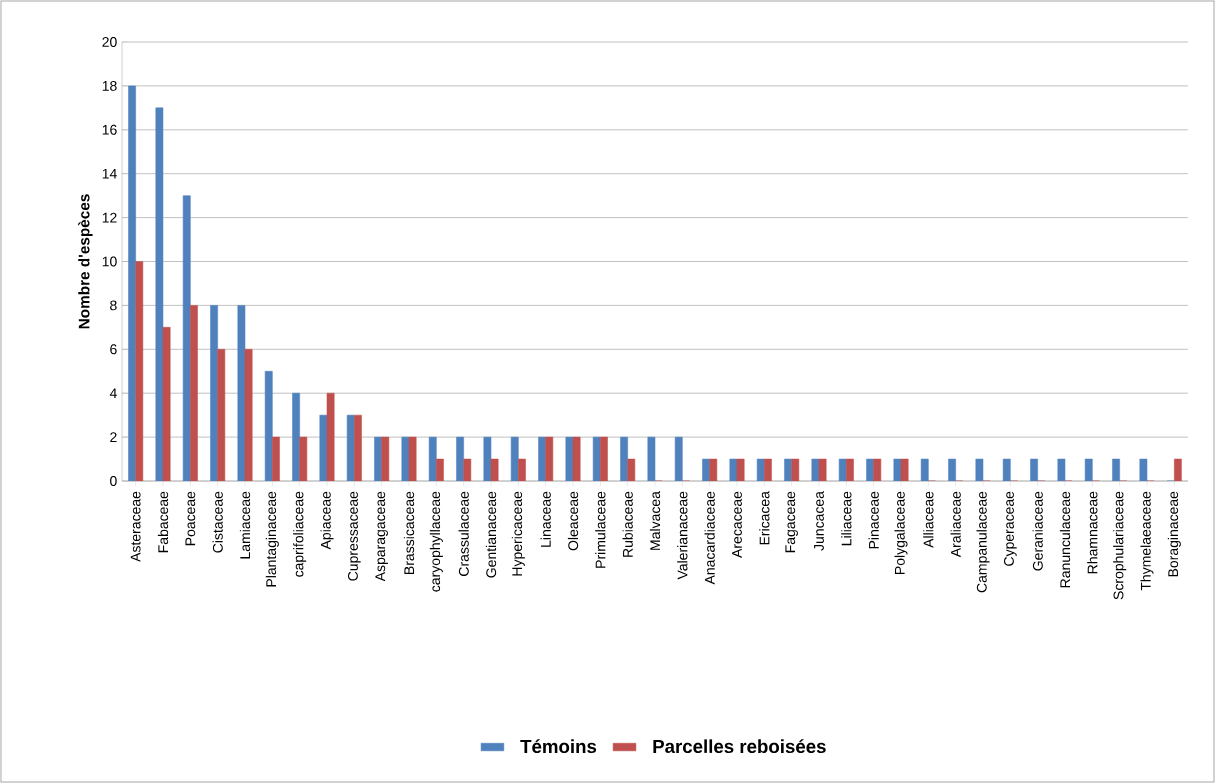 The image size is (1215, 783). Describe the element at coordinates (764, 518) in the screenshot. I see `x-tick-label: Ericacea` at that location.